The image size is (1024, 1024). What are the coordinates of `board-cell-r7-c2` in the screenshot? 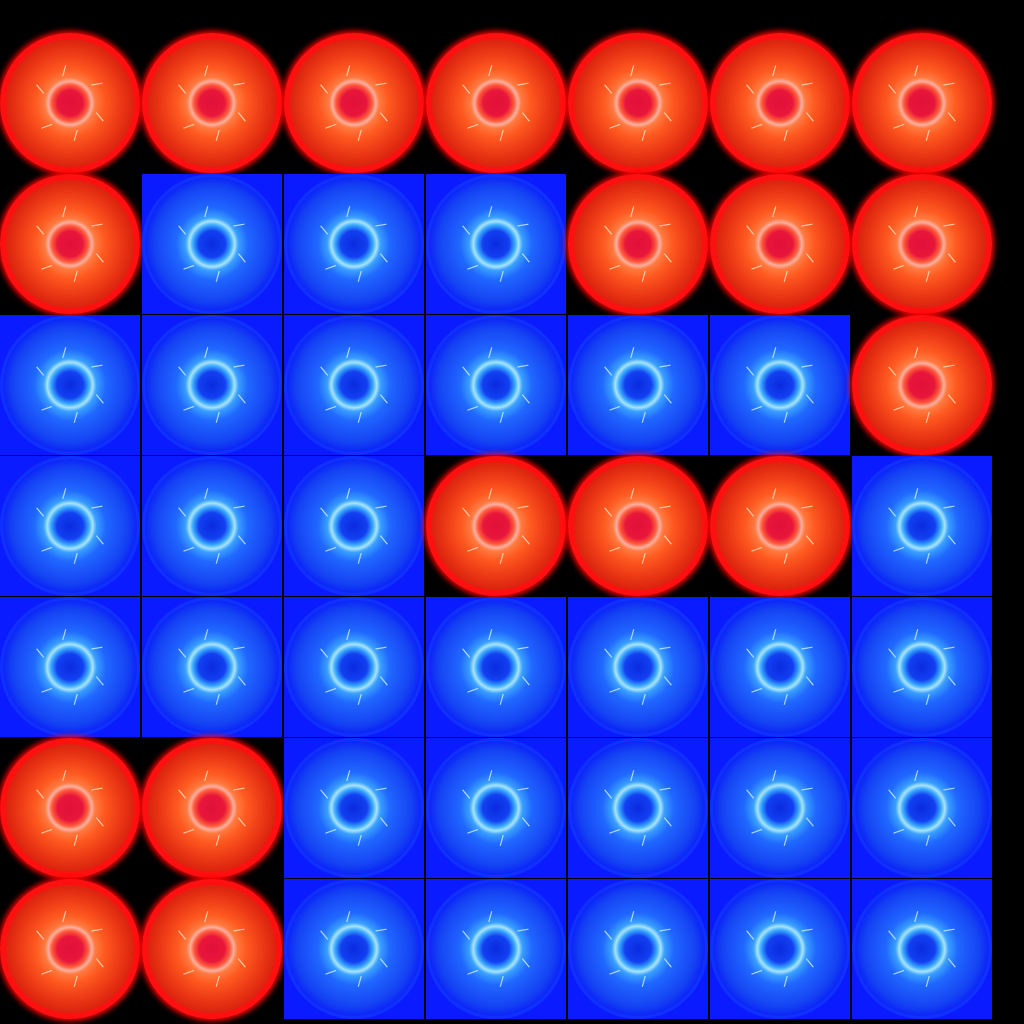 It's located at (212, 949).